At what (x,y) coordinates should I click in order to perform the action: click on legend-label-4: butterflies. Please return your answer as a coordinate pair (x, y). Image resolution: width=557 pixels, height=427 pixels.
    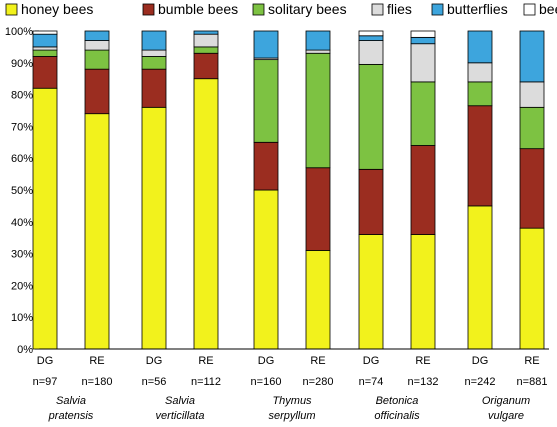
    Looking at the image, I should click on (477, 9).